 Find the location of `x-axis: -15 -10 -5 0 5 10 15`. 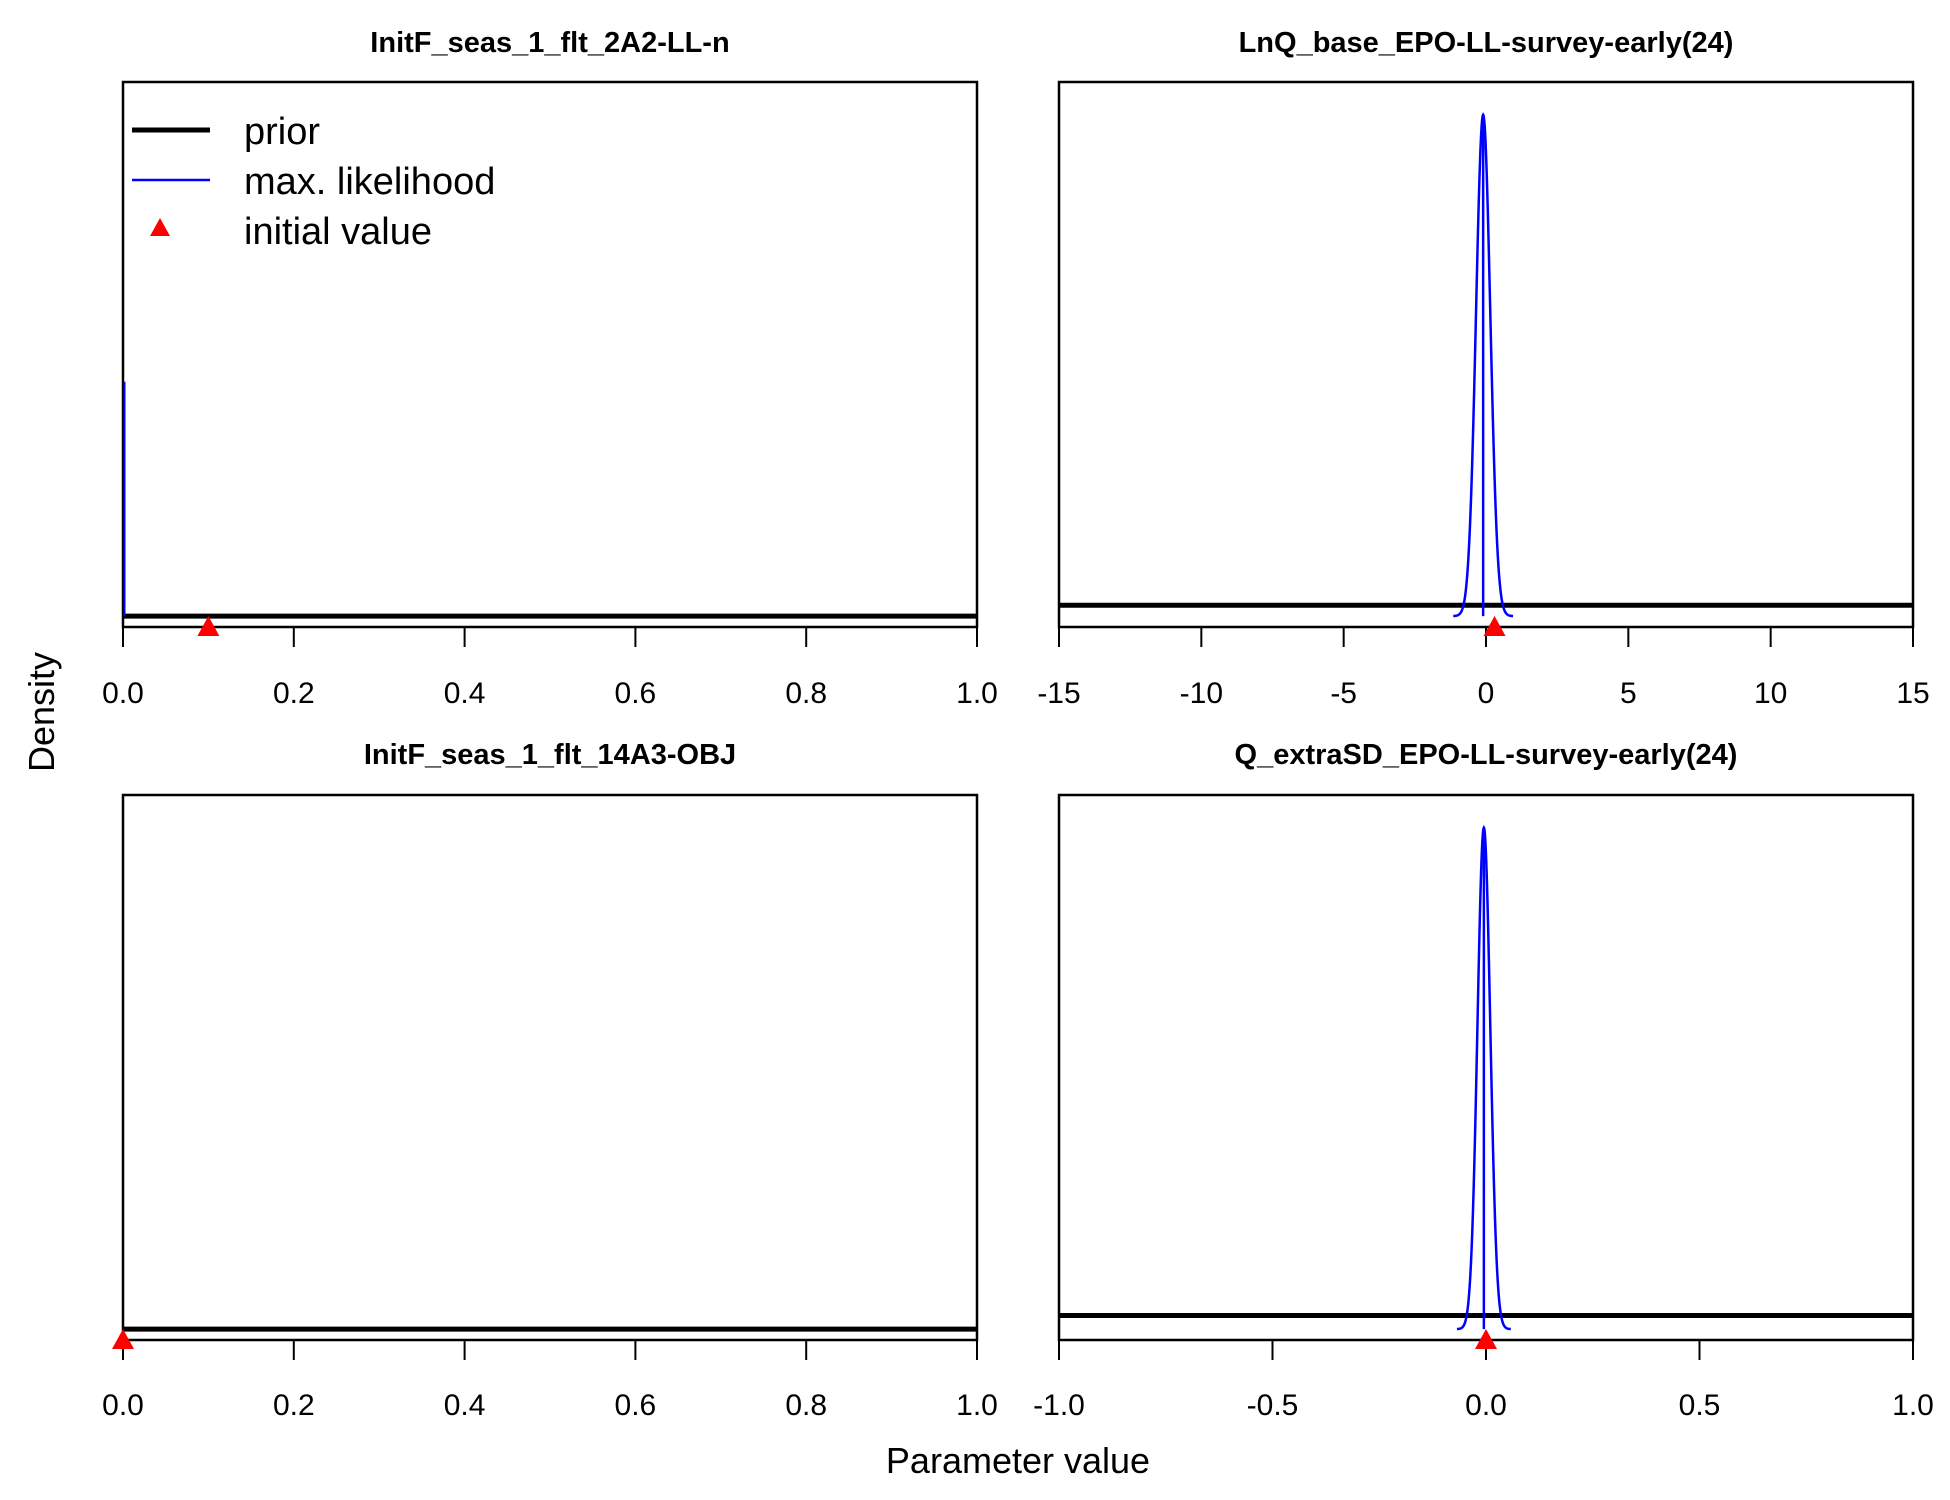

x-axis: -15 -10 -5 0 5 10 15 is located at coordinates (1483, 668).